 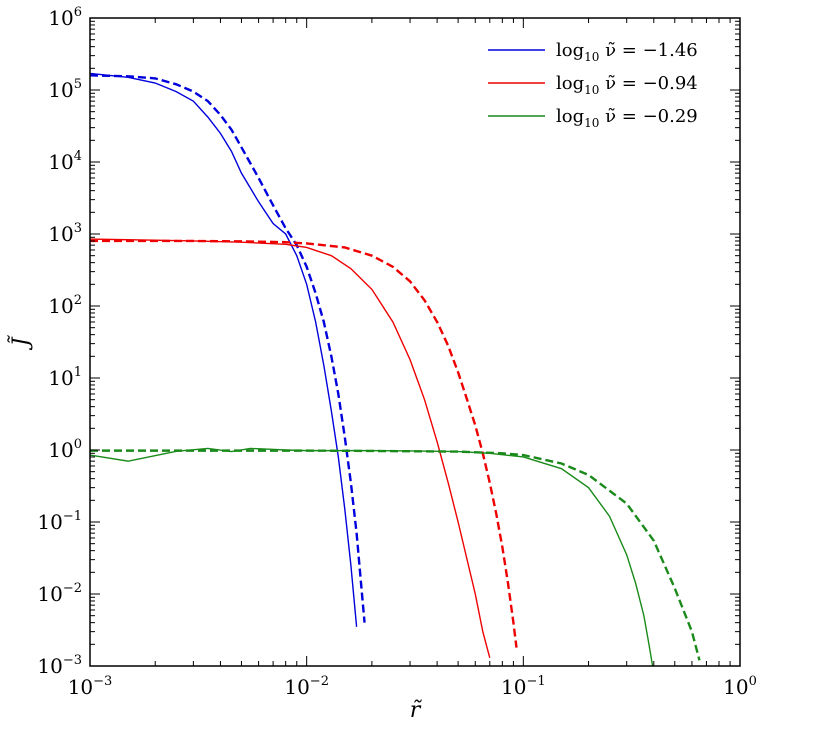 I want to click on y-tick-label: 10⁴, so click(x=65, y=161).